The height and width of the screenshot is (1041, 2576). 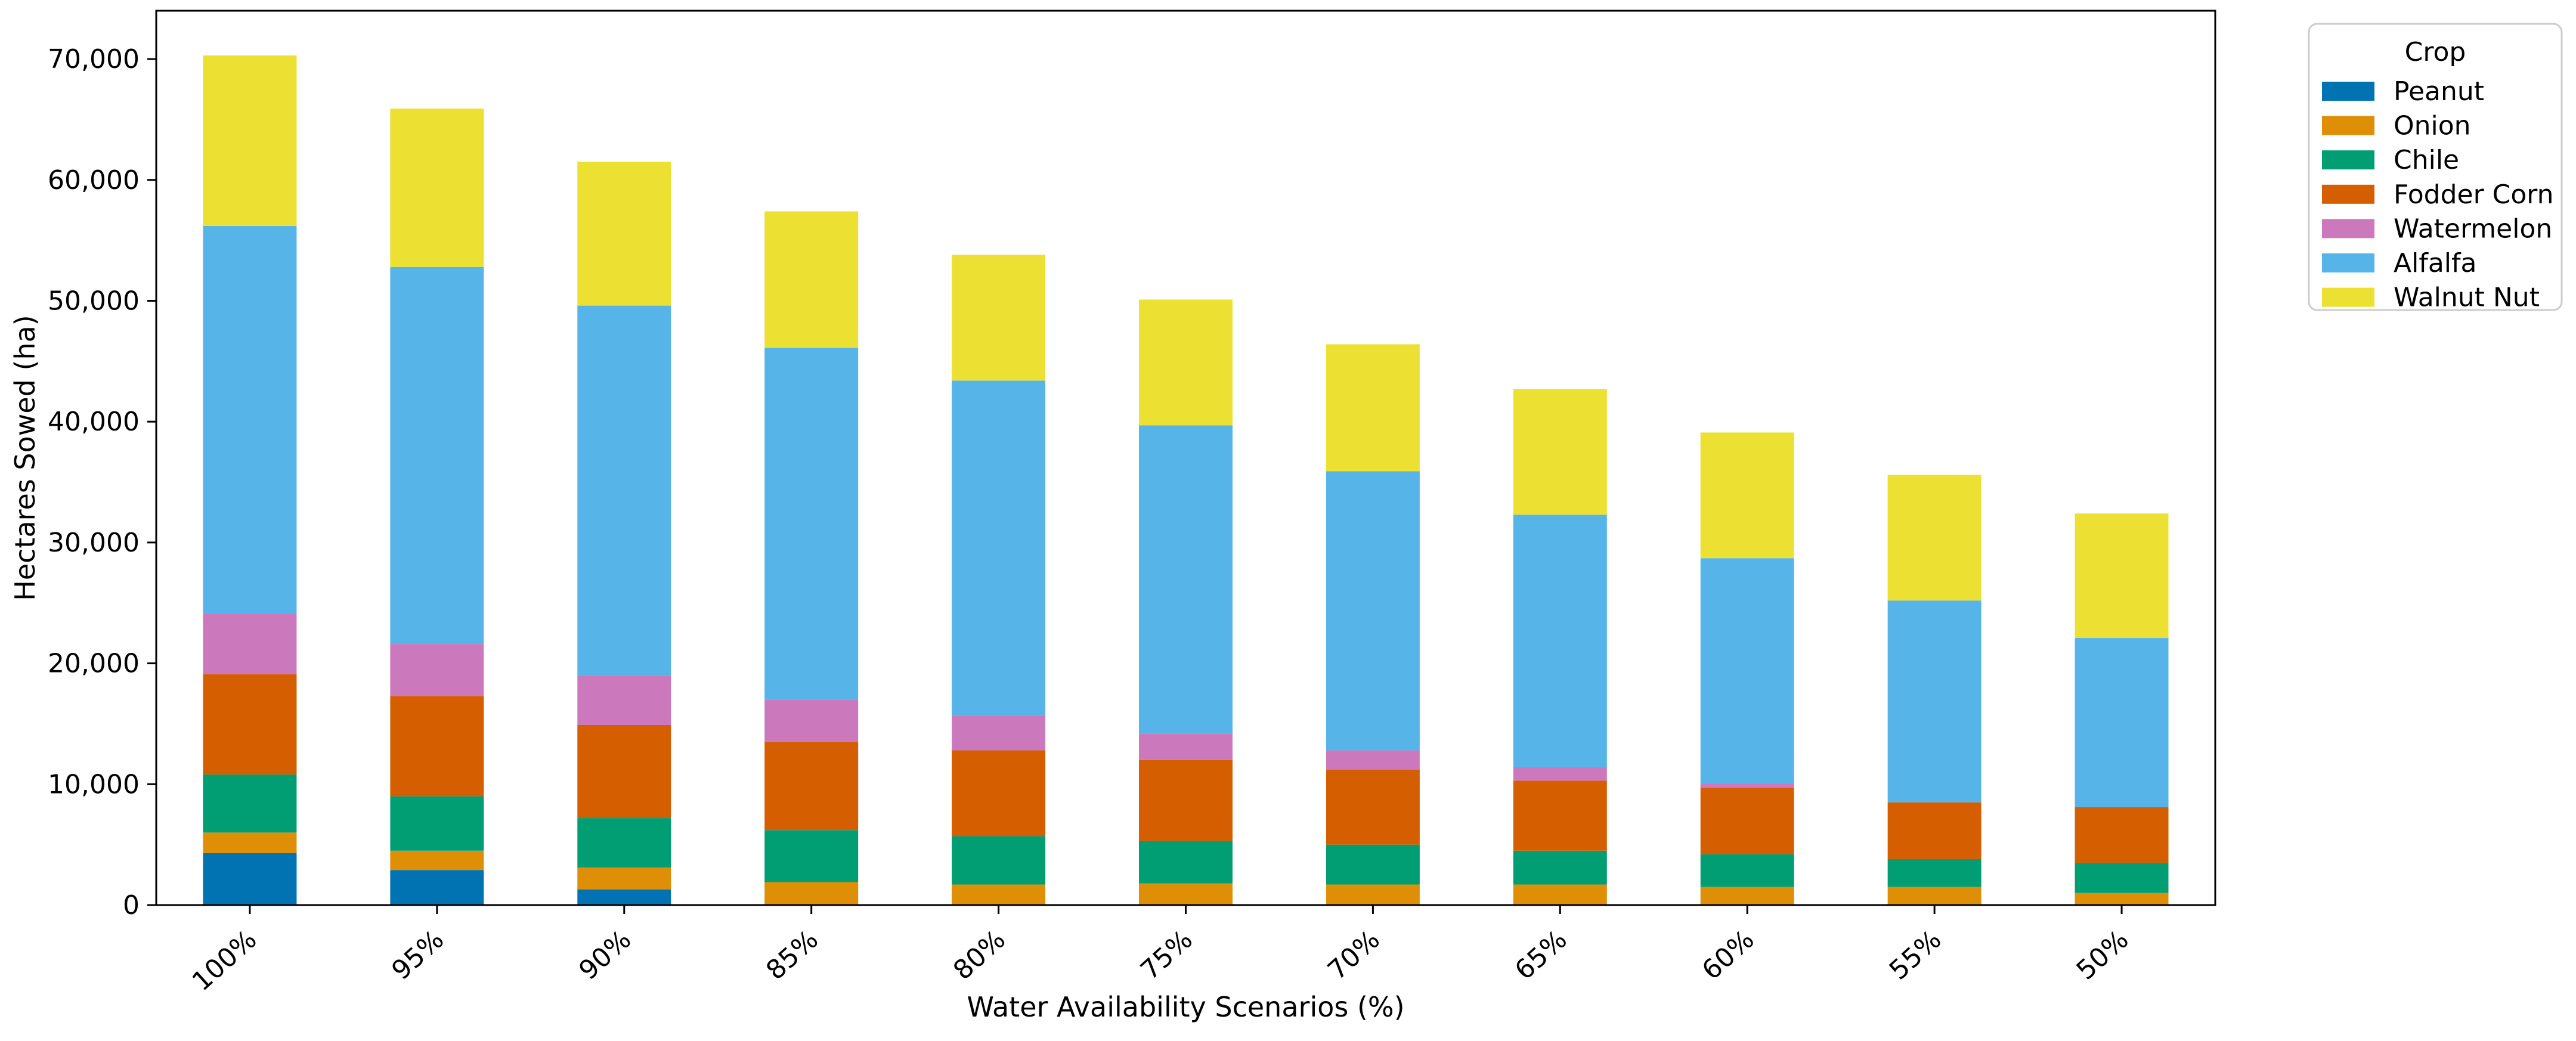 I want to click on bar-80%, so click(x=999, y=580).